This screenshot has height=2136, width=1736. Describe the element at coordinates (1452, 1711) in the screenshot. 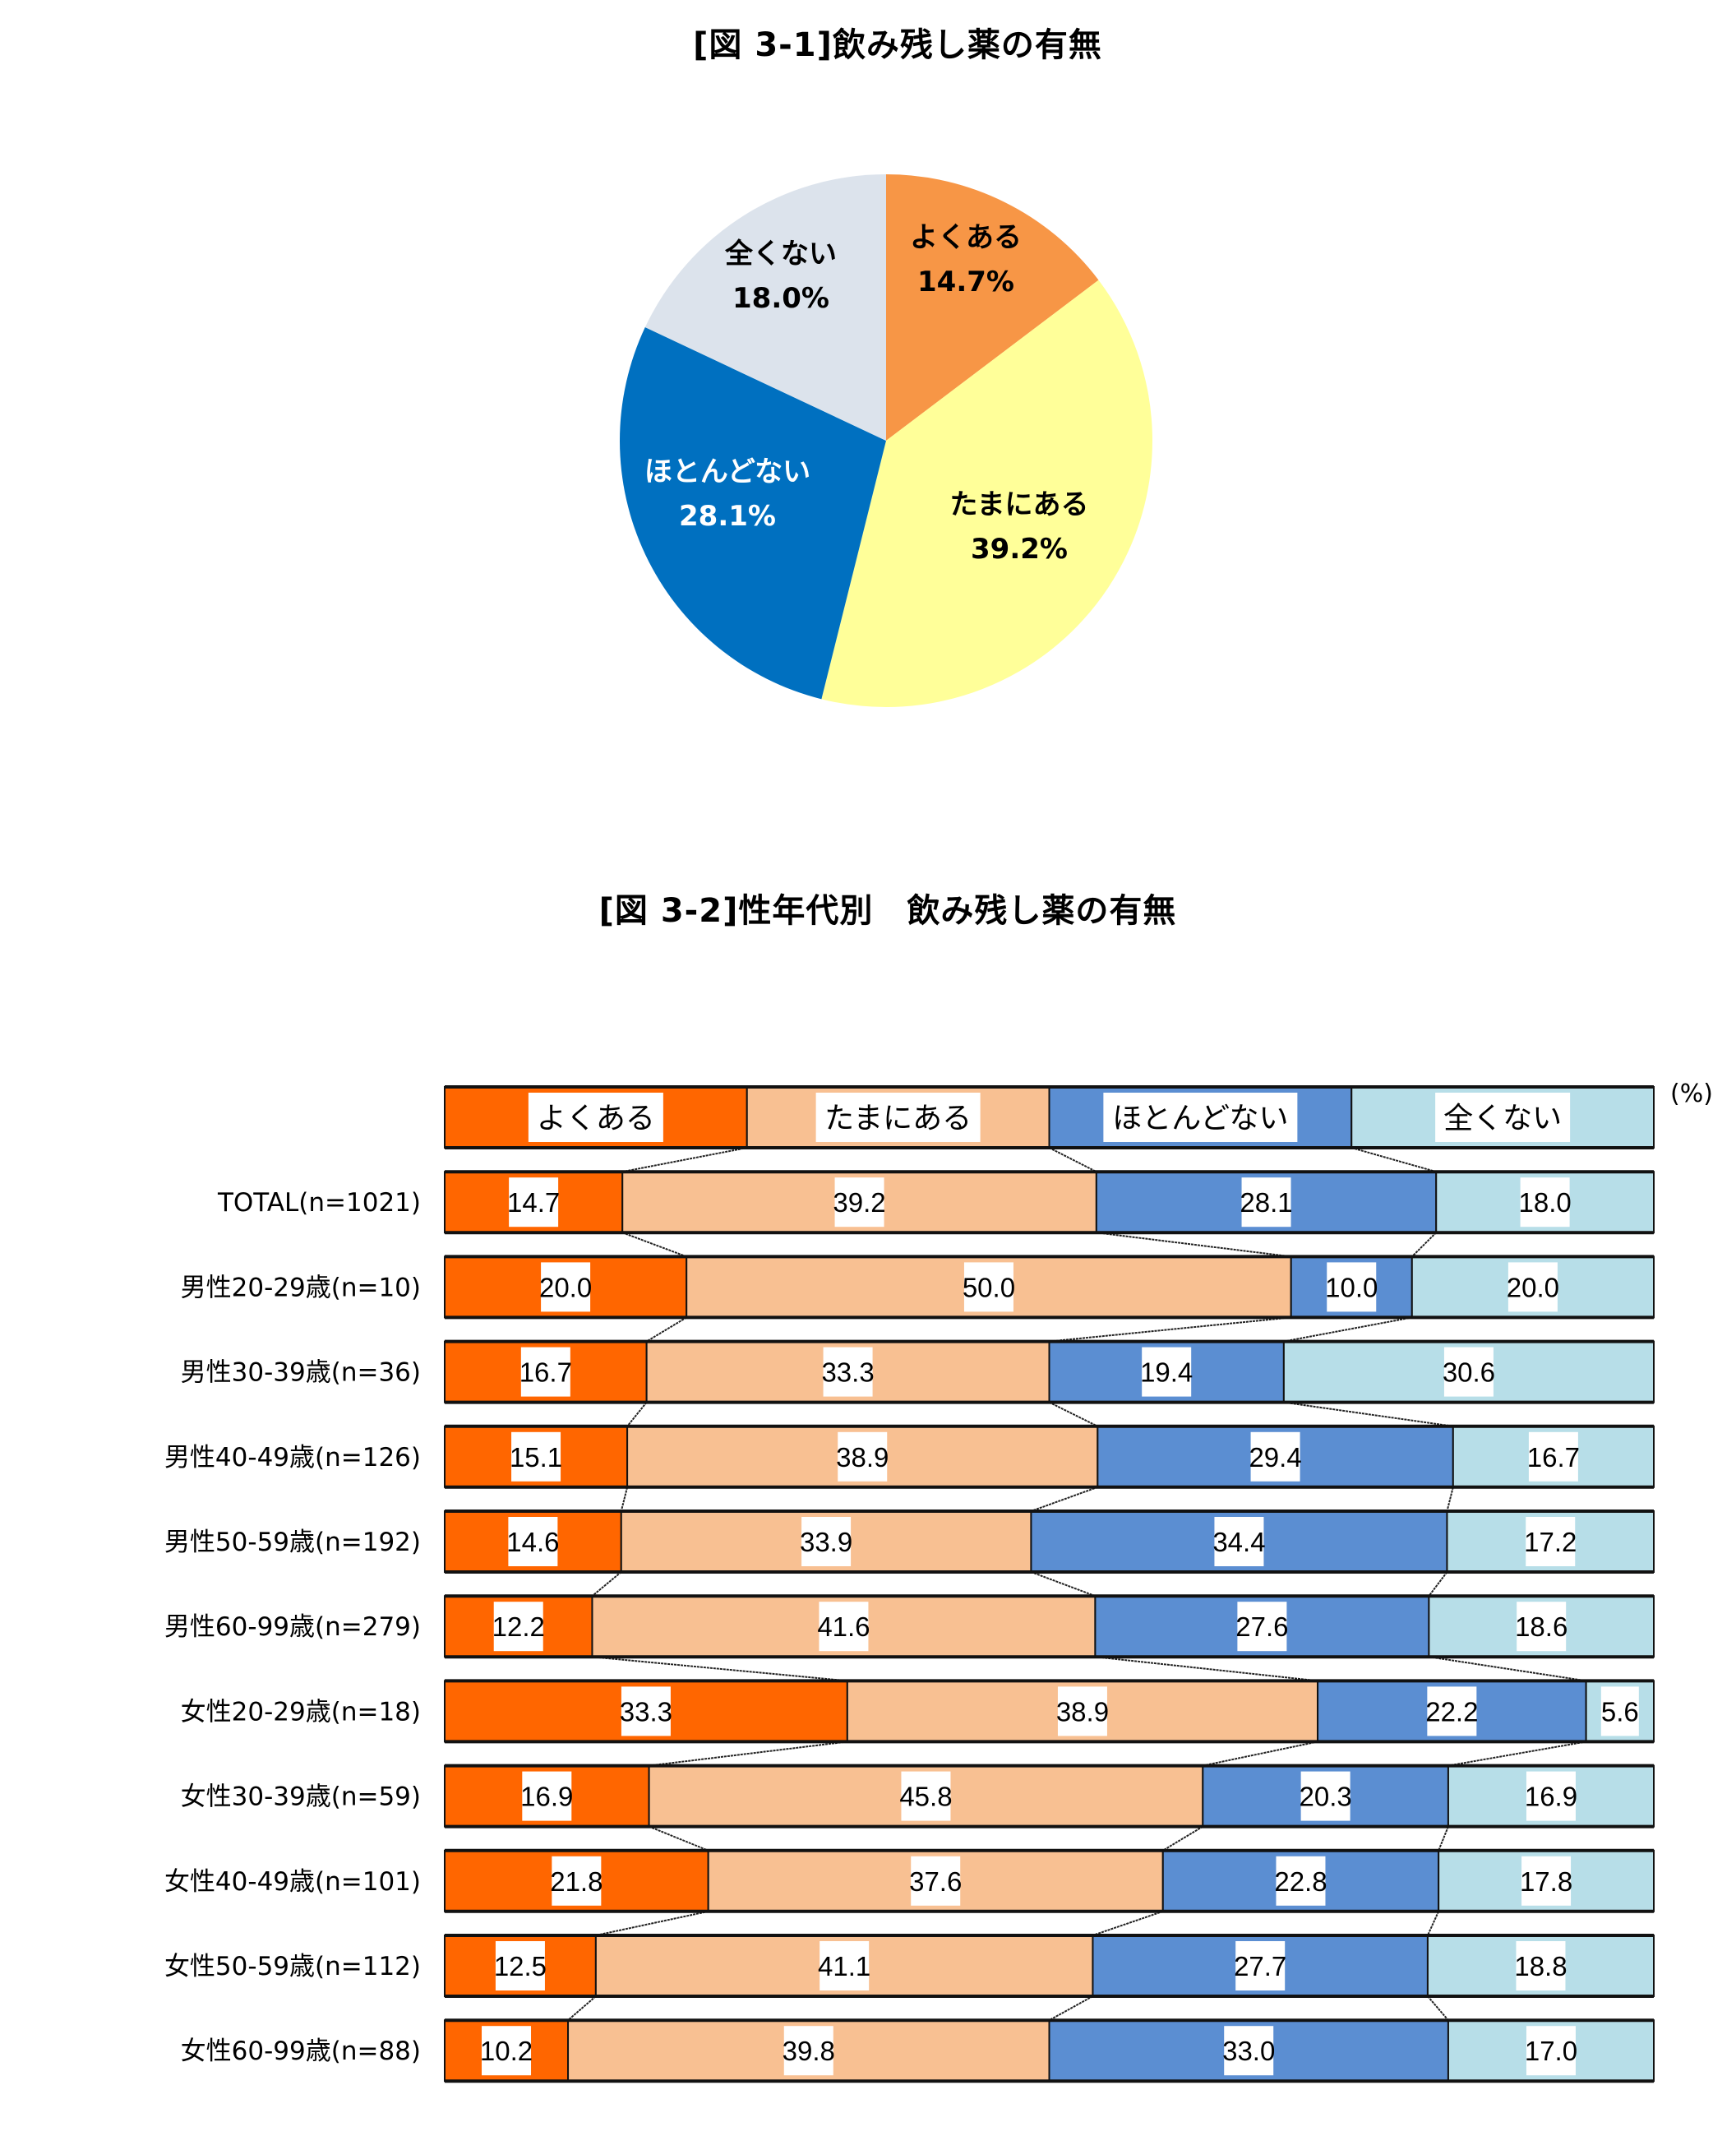

I see `data-label: 22.2` at that location.